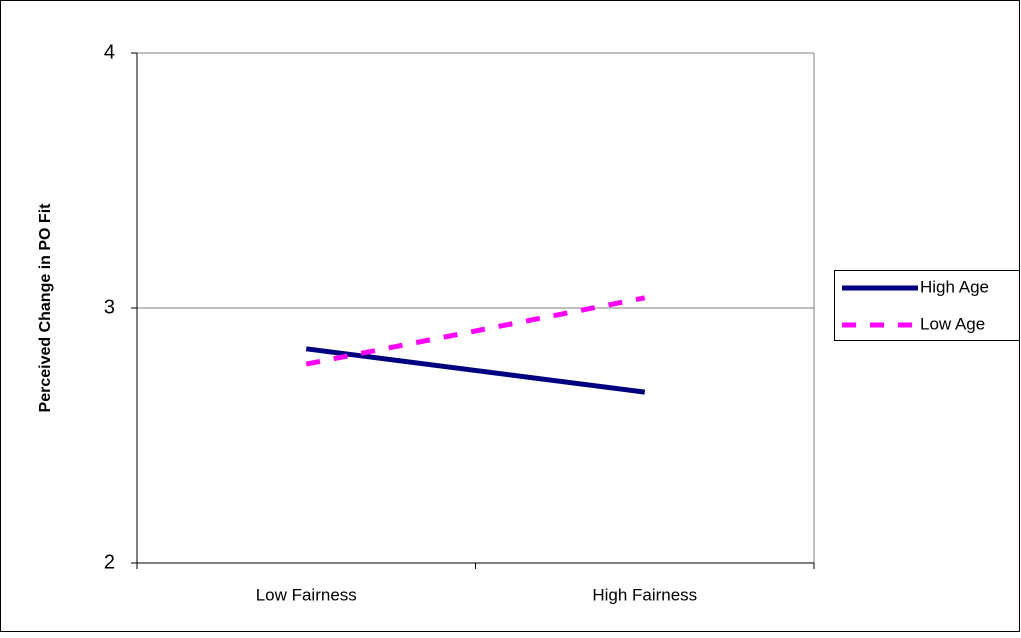 Image resolution: width=1021 pixels, height=638 pixels. Describe the element at coordinates (644, 594) in the screenshot. I see `x-tick-label: High Fairness` at that location.